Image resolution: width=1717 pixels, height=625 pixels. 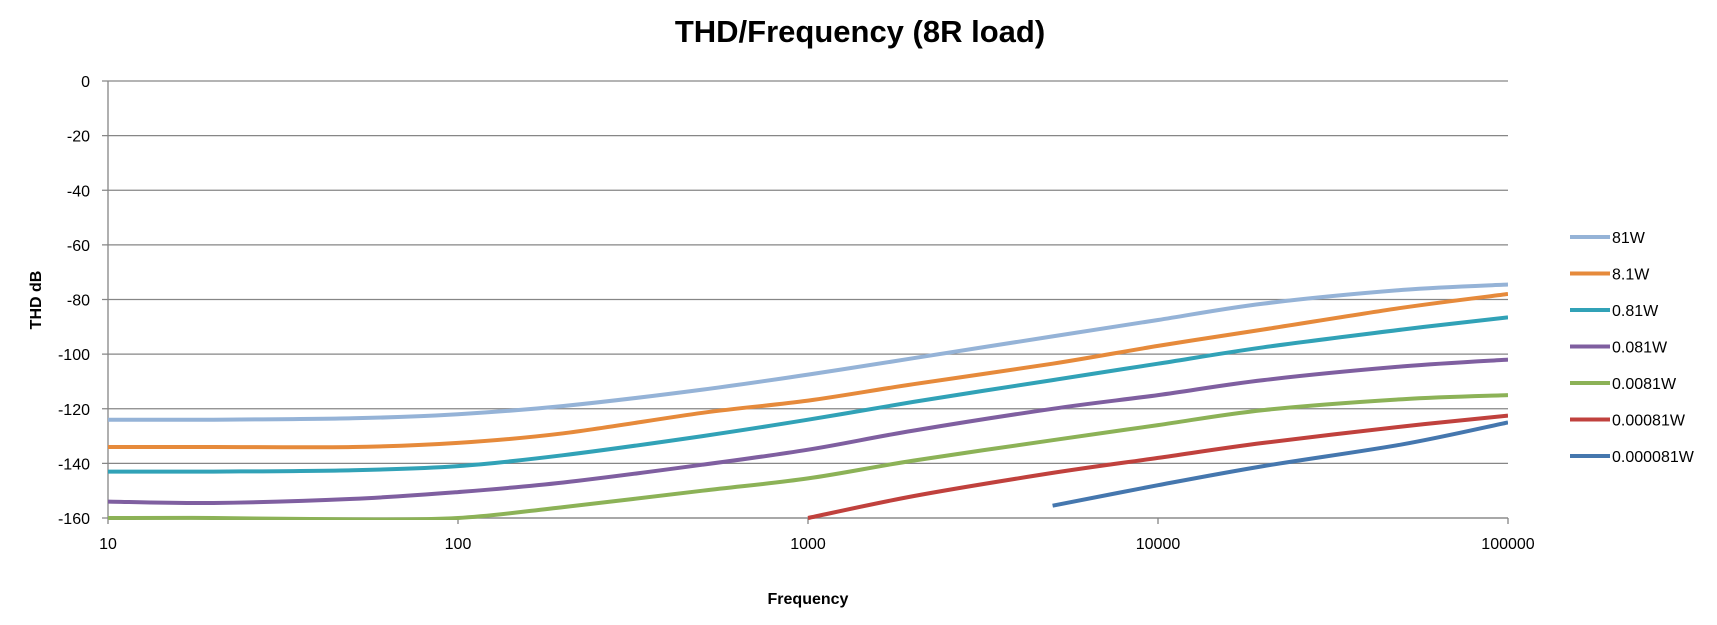 I want to click on series-line-0-000081w, so click(x=1280, y=464).